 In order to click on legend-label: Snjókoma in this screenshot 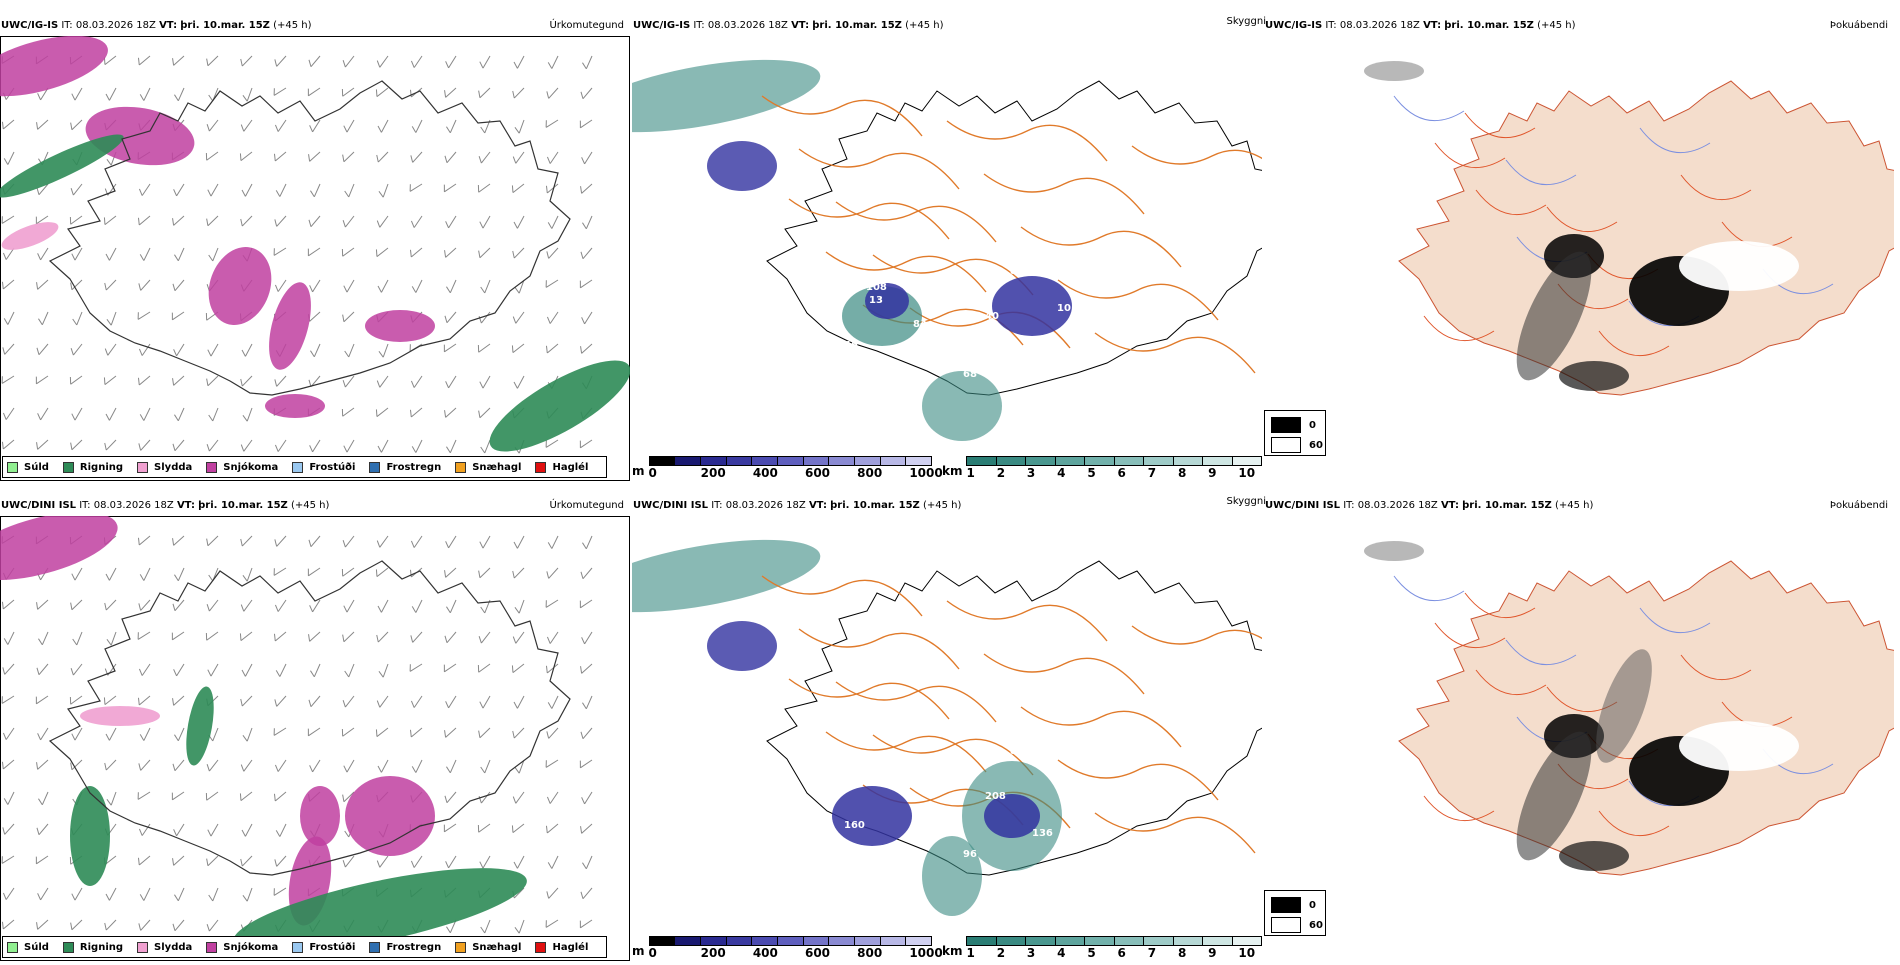, I will do `click(251, 947)`.